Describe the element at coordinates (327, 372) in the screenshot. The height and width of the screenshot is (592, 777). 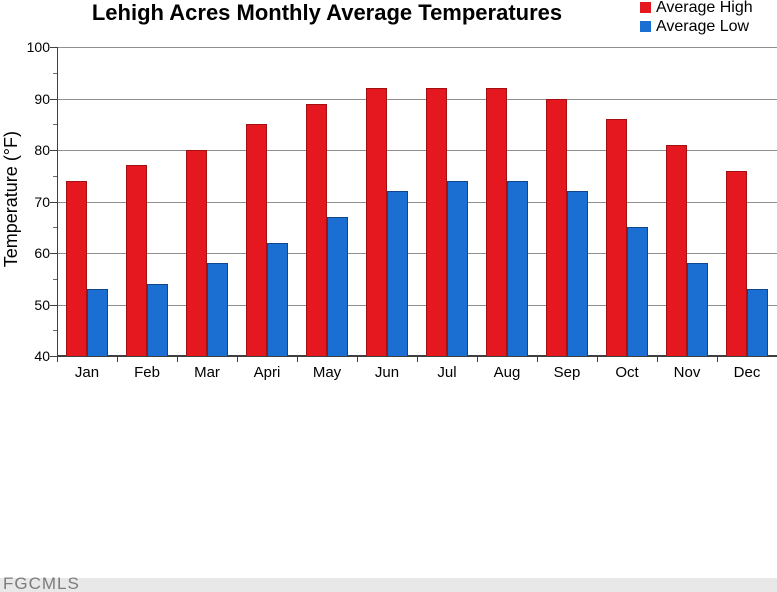
I see `x-tick-label-may: May` at that location.